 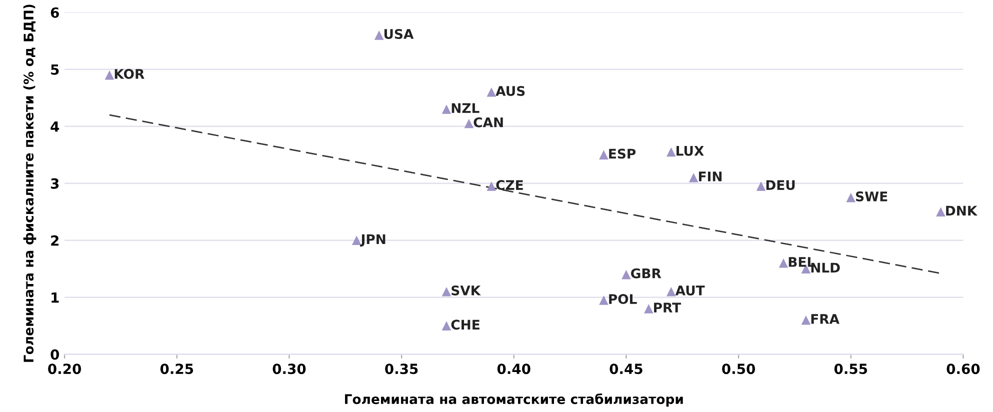 What do you see at coordinates (466, 290) in the screenshot?
I see `annotation: SVK` at bounding box center [466, 290].